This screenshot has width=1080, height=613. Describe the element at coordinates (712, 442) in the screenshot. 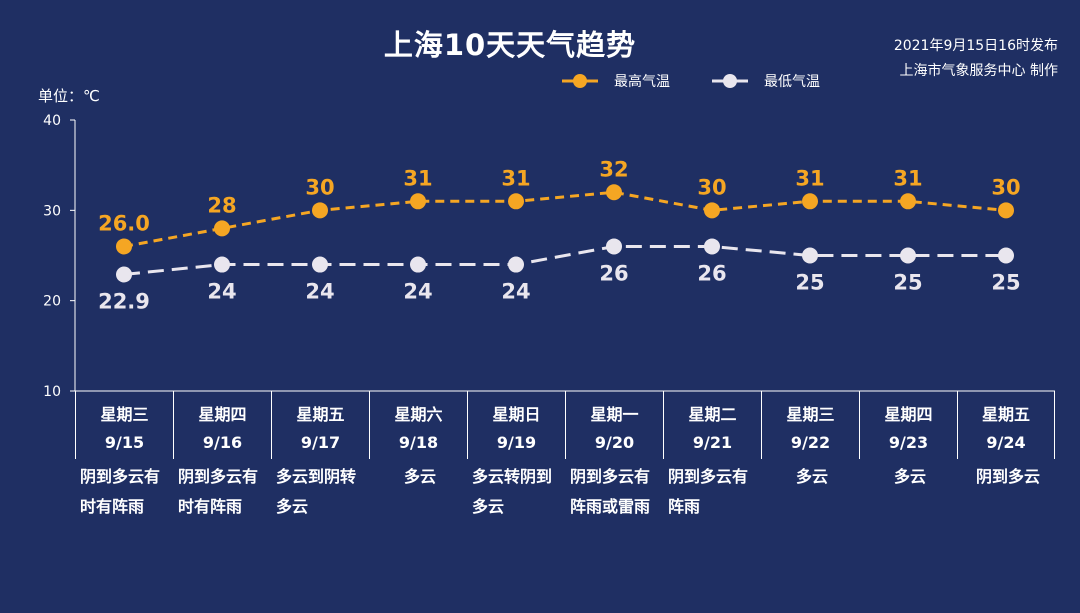

I see `date-label: 9/21` at that location.